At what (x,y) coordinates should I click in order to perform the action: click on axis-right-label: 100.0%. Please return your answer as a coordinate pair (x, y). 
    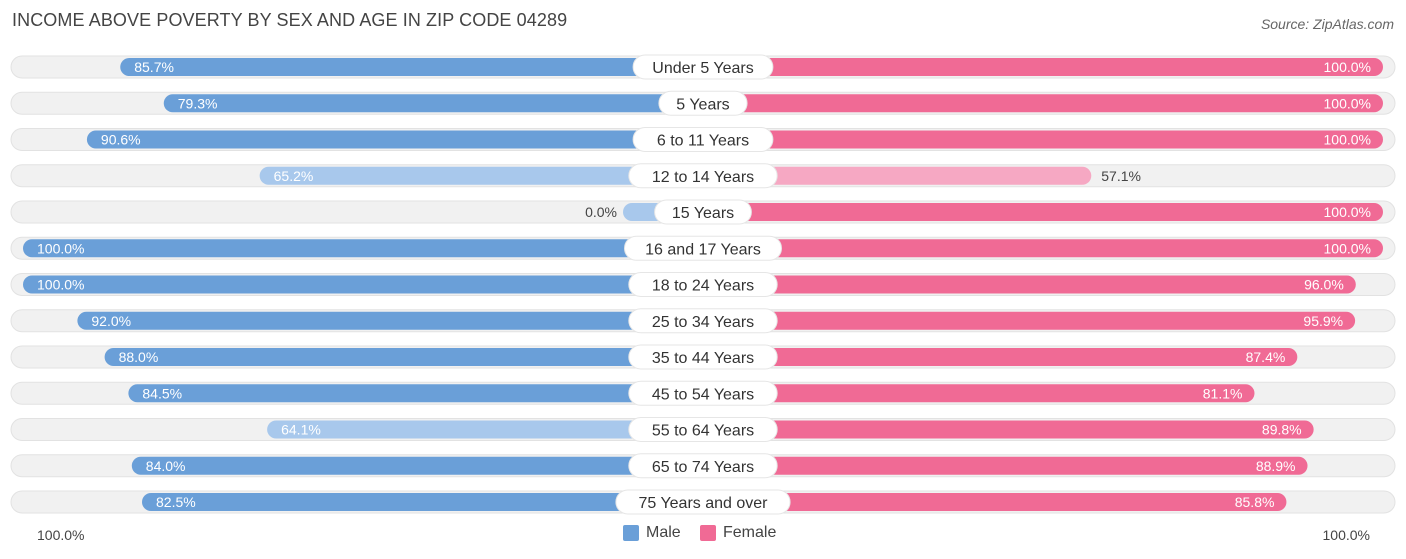
    Looking at the image, I should click on (1346, 535).